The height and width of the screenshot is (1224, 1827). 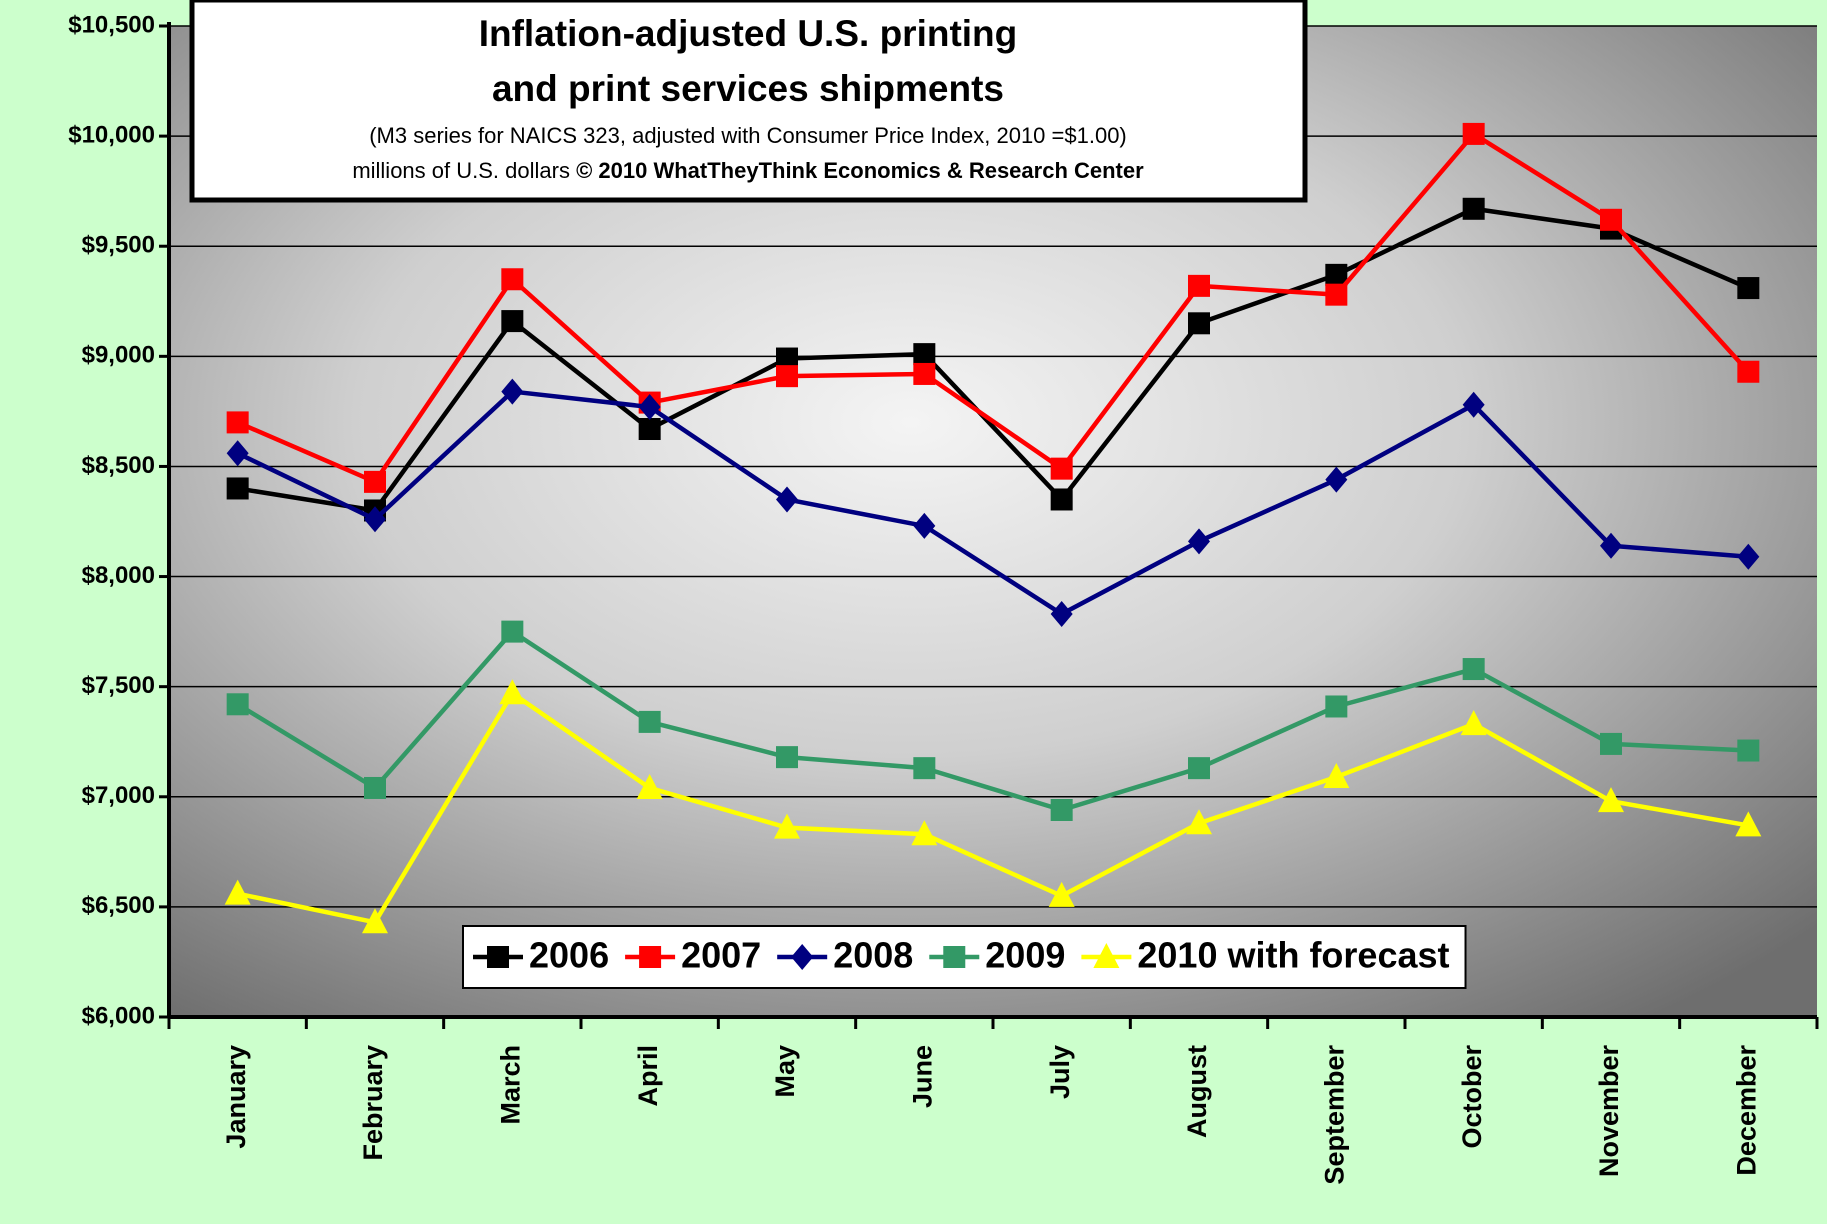 What do you see at coordinates (118, 905) in the screenshot?
I see `y-tick-label: $6,500` at bounding box center [118, 905].